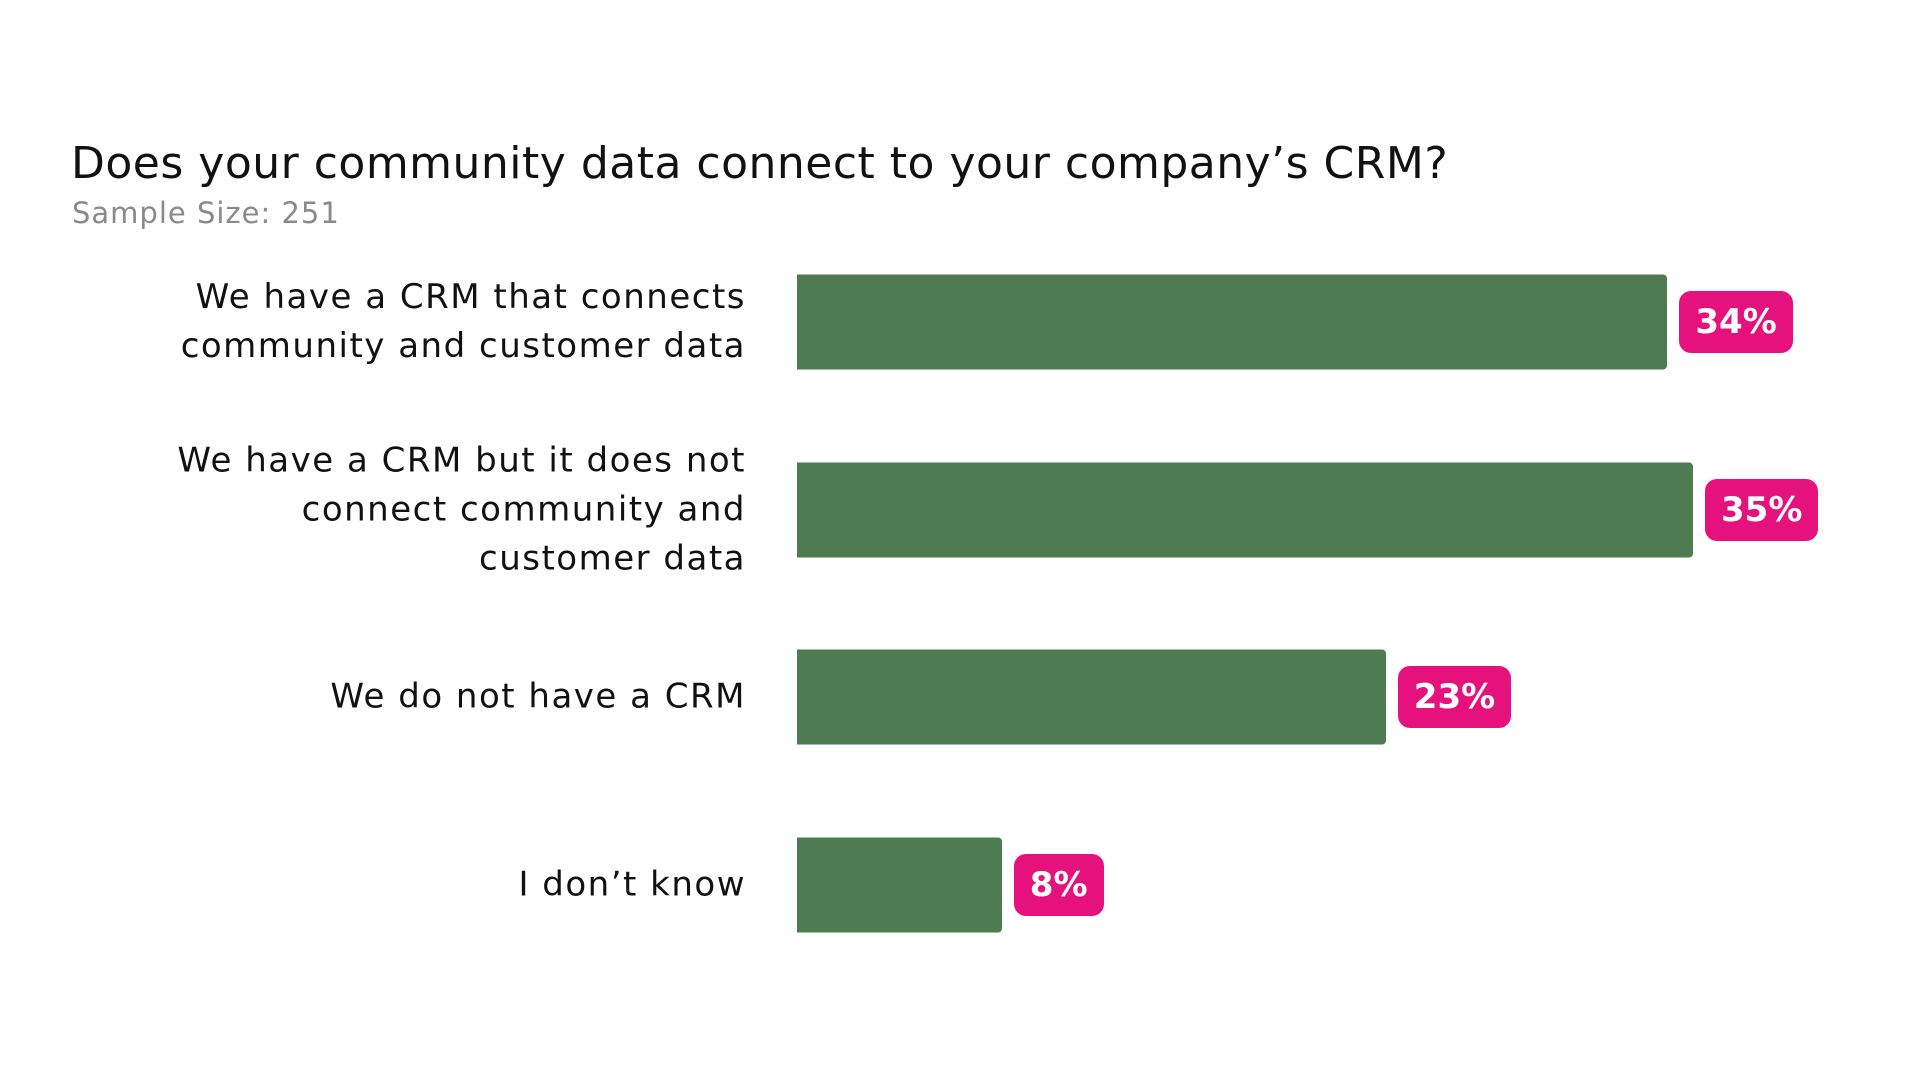 The height and width of the screenshot is (1080, 1920). I want to click on category-label: I don’t know, so click(632, 884).